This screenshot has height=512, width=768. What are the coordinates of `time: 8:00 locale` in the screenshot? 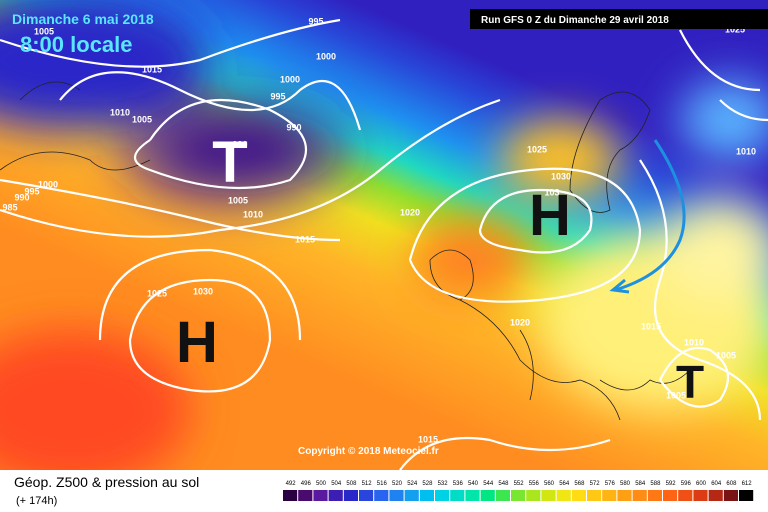 It's located at (76, 44).